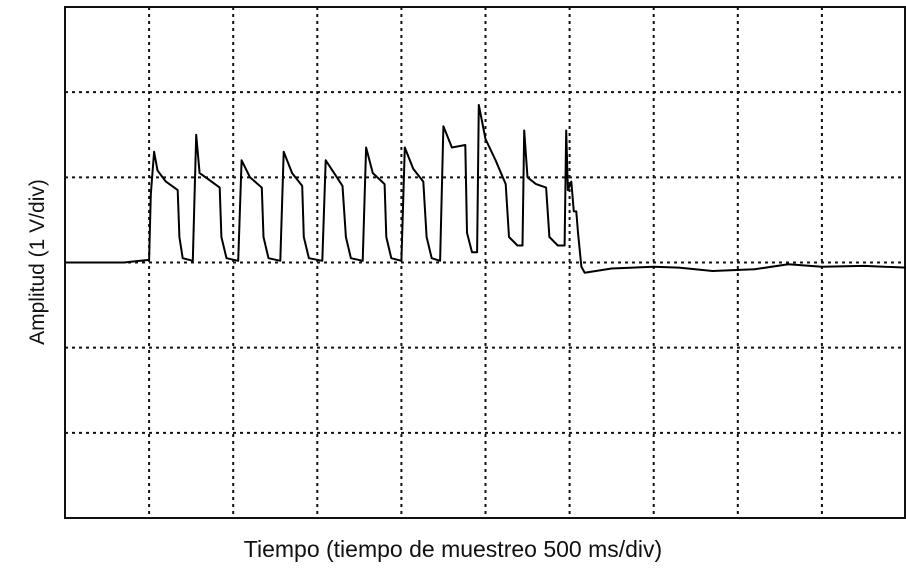 This screenshot has width=906, height=578. I want to click on x-axis-label: Tiempo (tiempo de muestreo 500 ms/div), so click(453, 549).